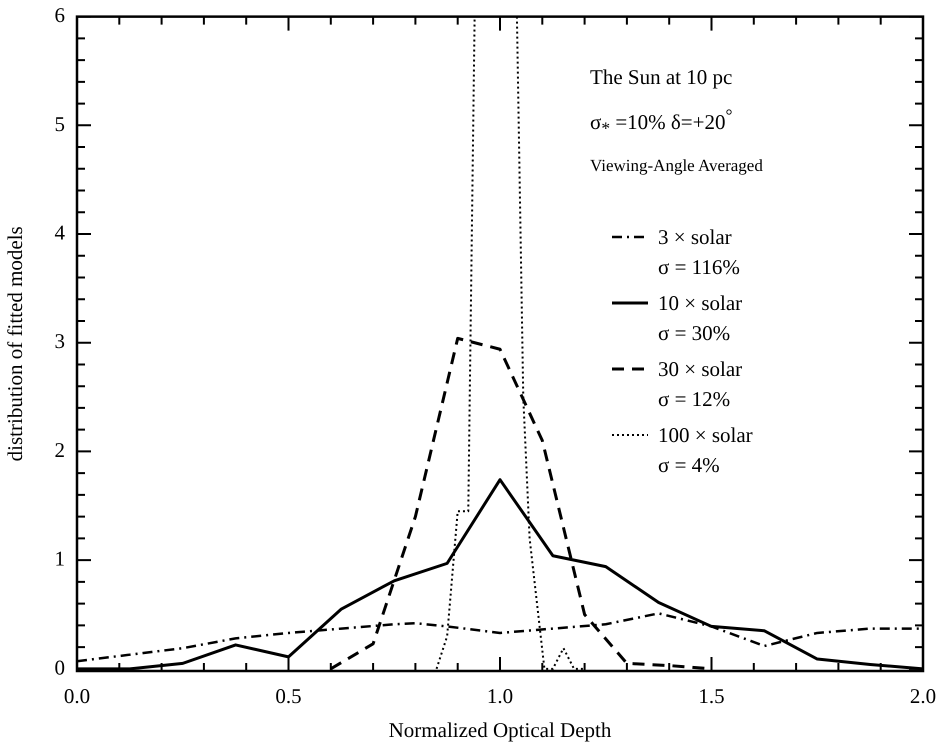 This screenshot has width=945, height=748. Describe the element at coordinates (59, 15) in the screenshot. I see `y-tick-label: 6` at that location.